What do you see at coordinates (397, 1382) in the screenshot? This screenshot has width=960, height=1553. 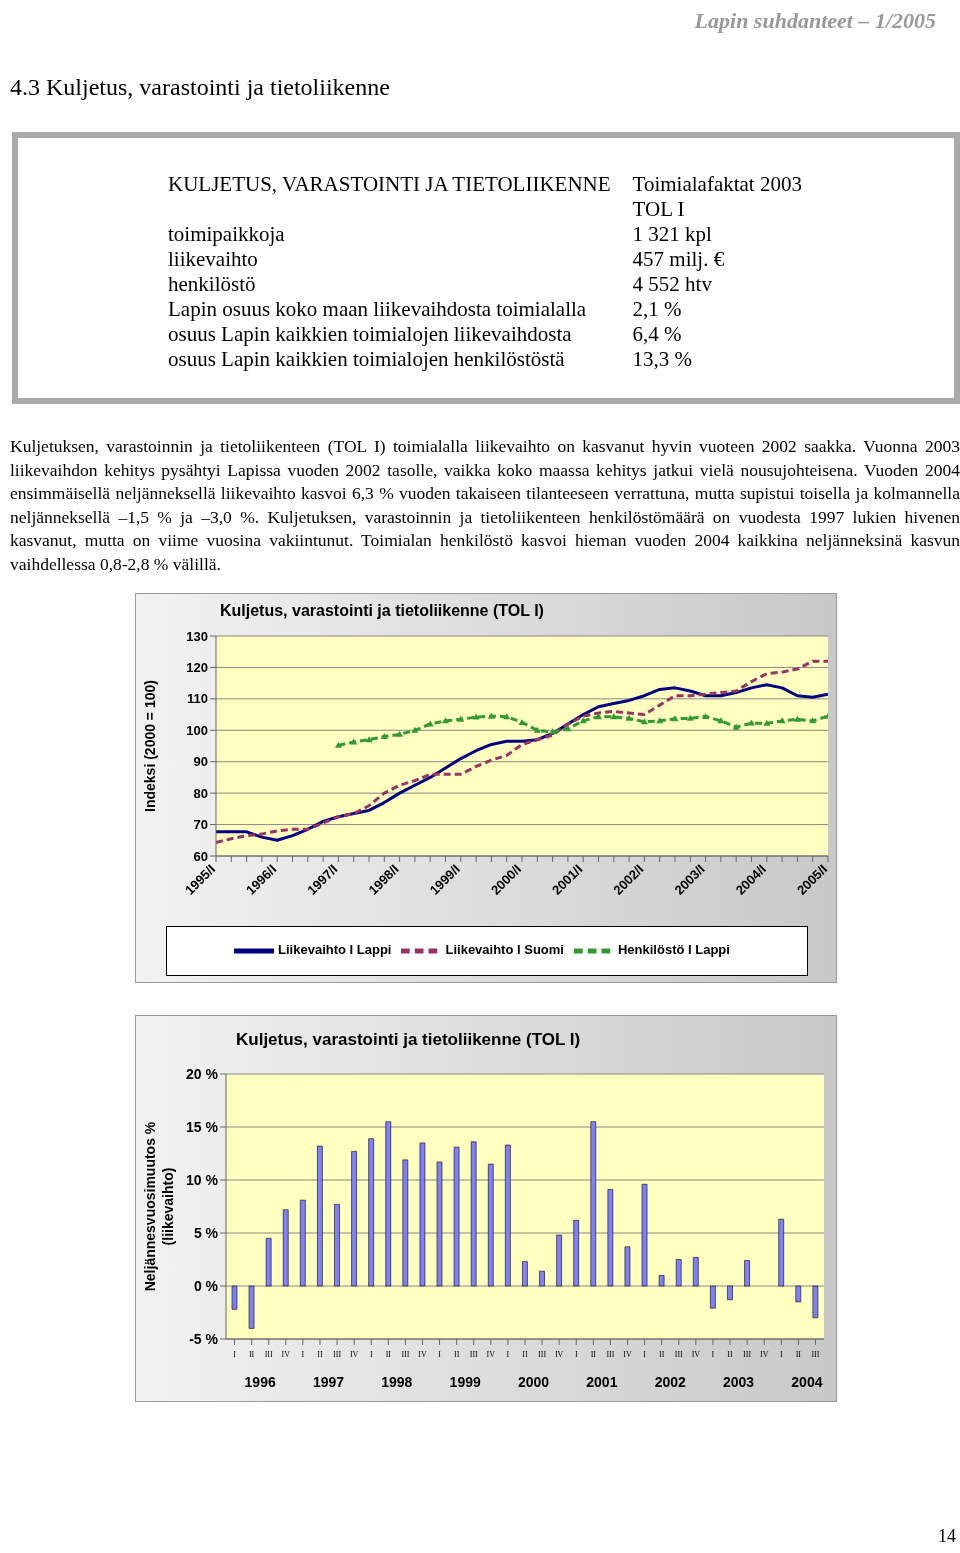 I see `text: 1998` at bounding box center [397, 1382].